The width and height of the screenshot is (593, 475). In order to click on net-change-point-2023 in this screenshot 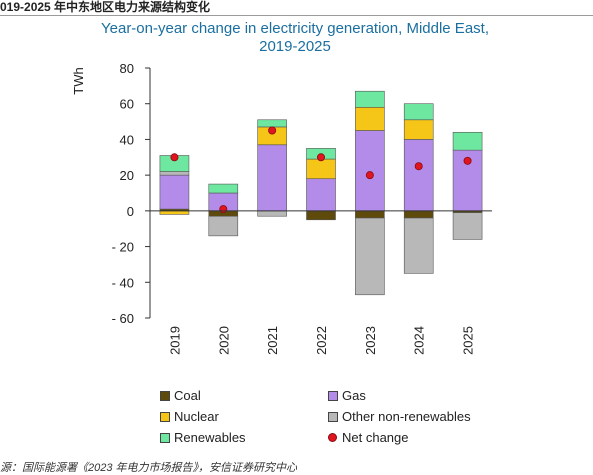, I will do `click(369, 175)`.